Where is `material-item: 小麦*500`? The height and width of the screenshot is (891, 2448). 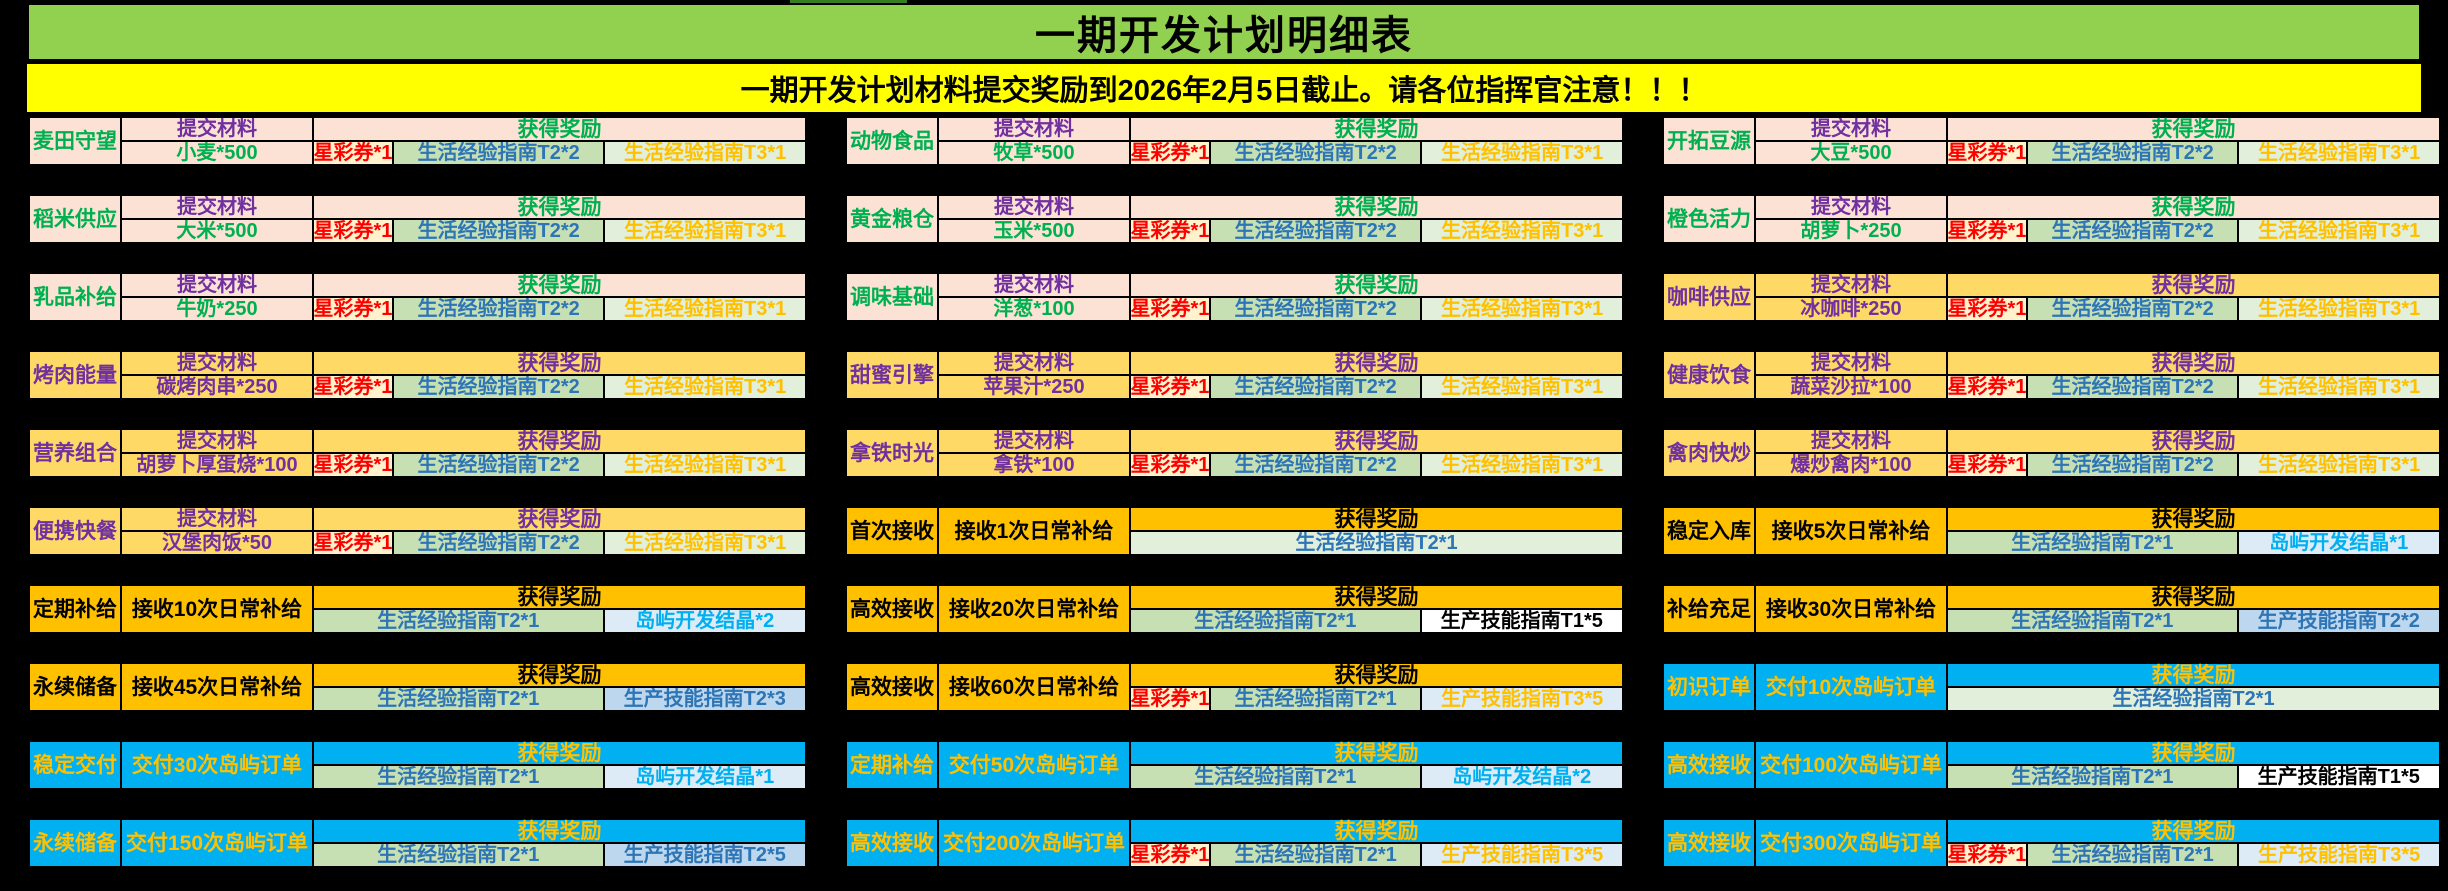
material-item: 小麦*500 is located at coordinates (217, 153).